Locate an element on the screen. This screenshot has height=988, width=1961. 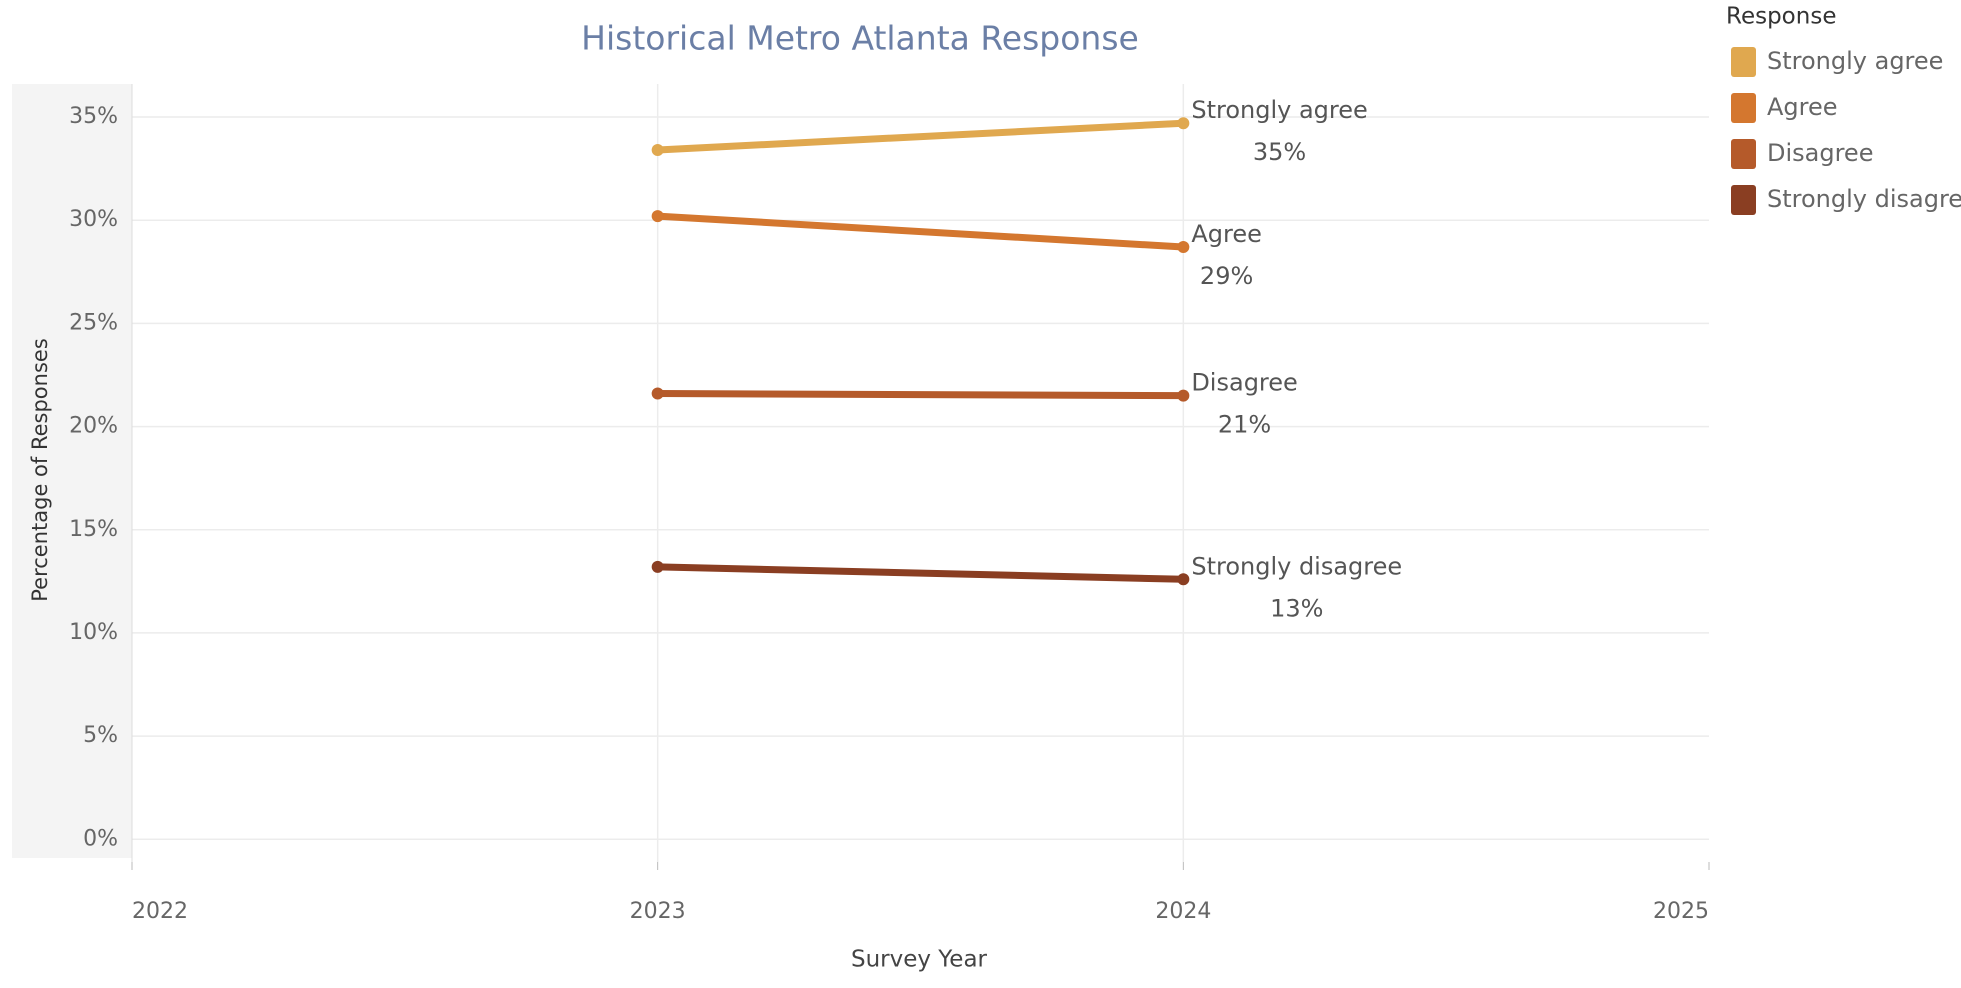
y-tick-label: 10% is located at coordinates (93, 632).